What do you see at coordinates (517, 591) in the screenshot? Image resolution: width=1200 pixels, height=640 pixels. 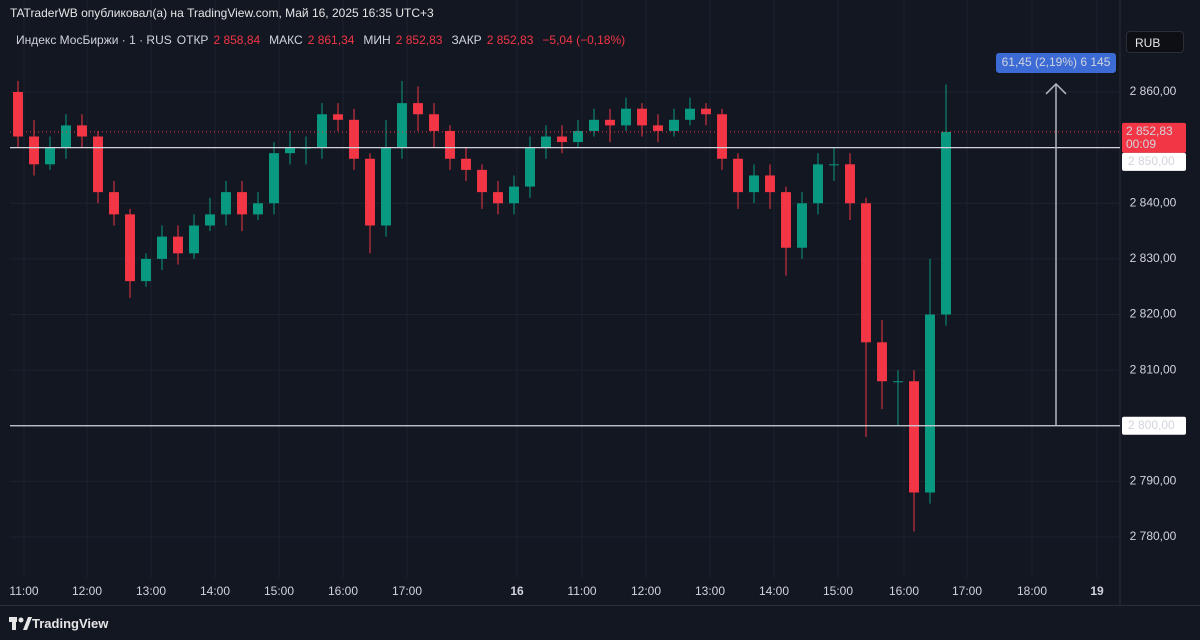 I see `x-tick-label: 16` at bounding box center [517, 591].